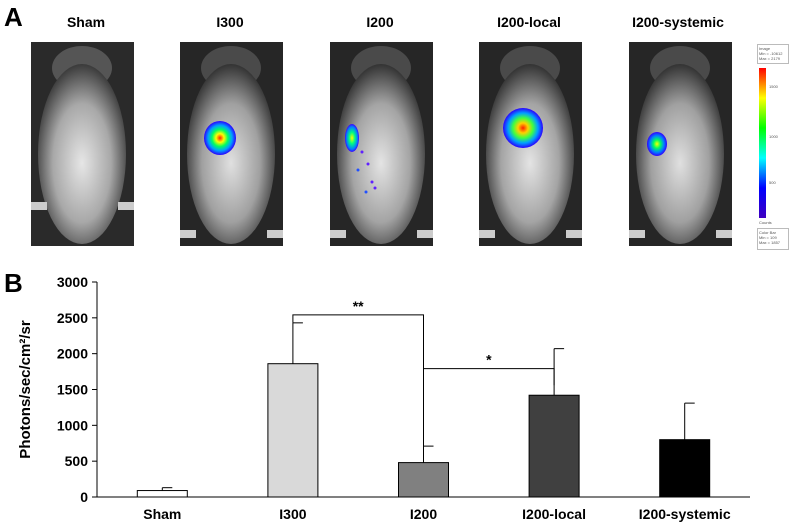 Image resolution: width=792 pixels, height=530 pixels. Describe the element at coordinates (358, 306) in the screenshot. I see `significance-label: **` at that location.